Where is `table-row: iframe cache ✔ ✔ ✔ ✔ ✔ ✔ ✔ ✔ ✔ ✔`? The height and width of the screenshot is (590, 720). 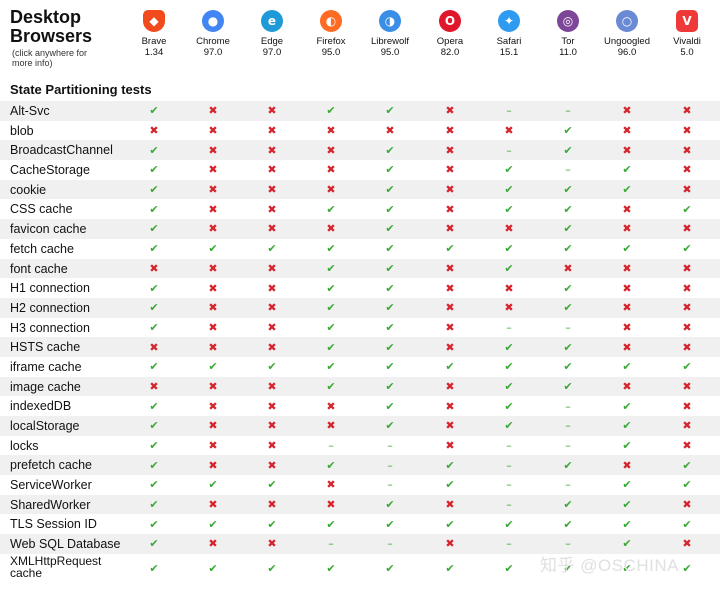 table-row: iframe cache ✔ ✔ ✔ ✔ ✔ ✔ ✔ ✔ ✔ ✔ is located at coordinates (360, 367).